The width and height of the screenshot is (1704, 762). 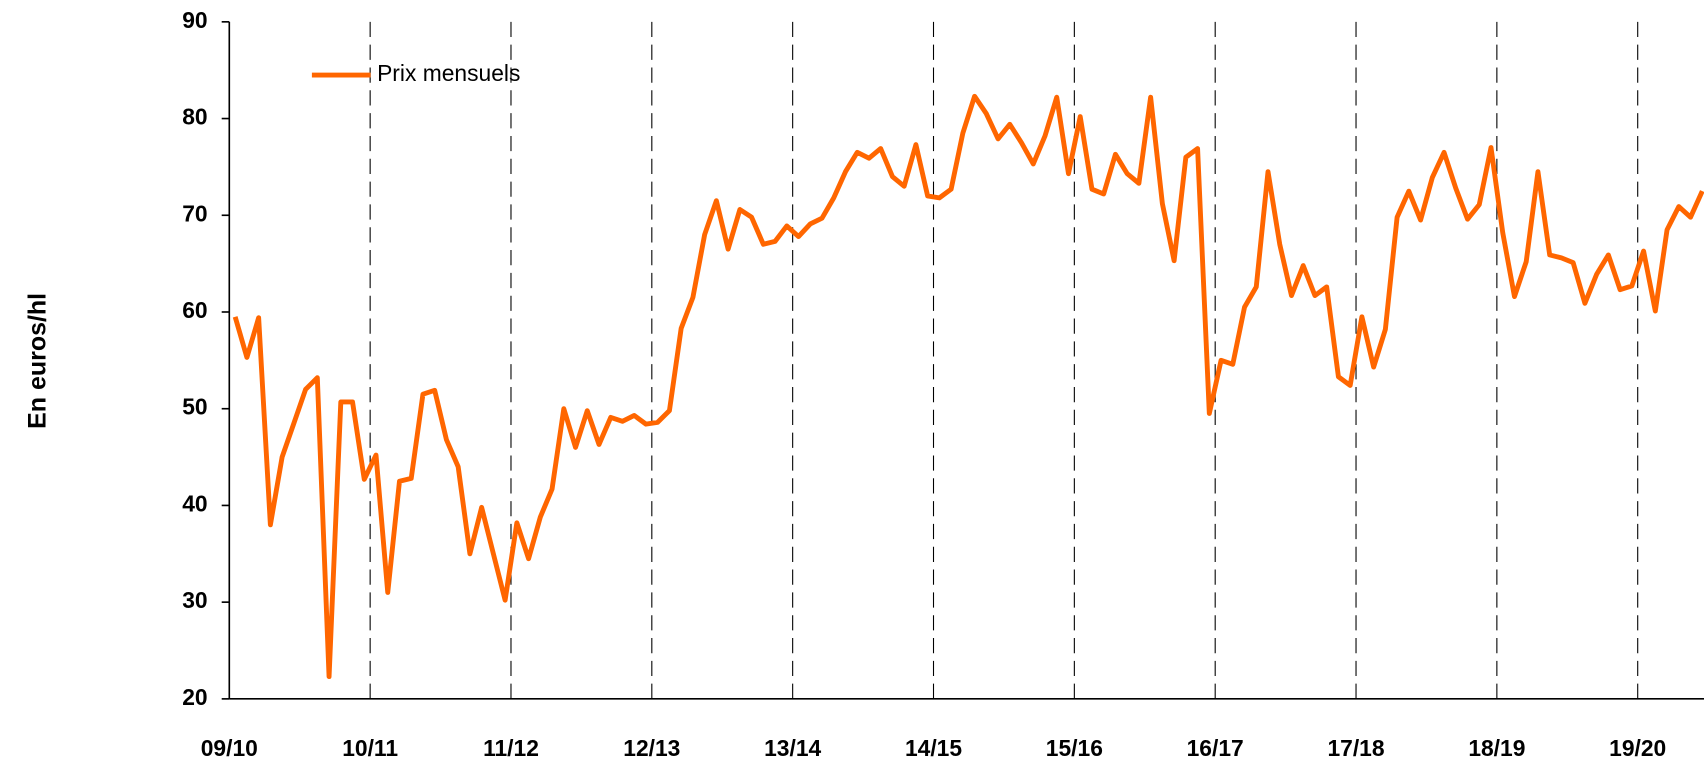 What do you see at coordinates (194, 20) in the screenshot?
I see `y-tick-label: 90` at bounding box center [194, 20].